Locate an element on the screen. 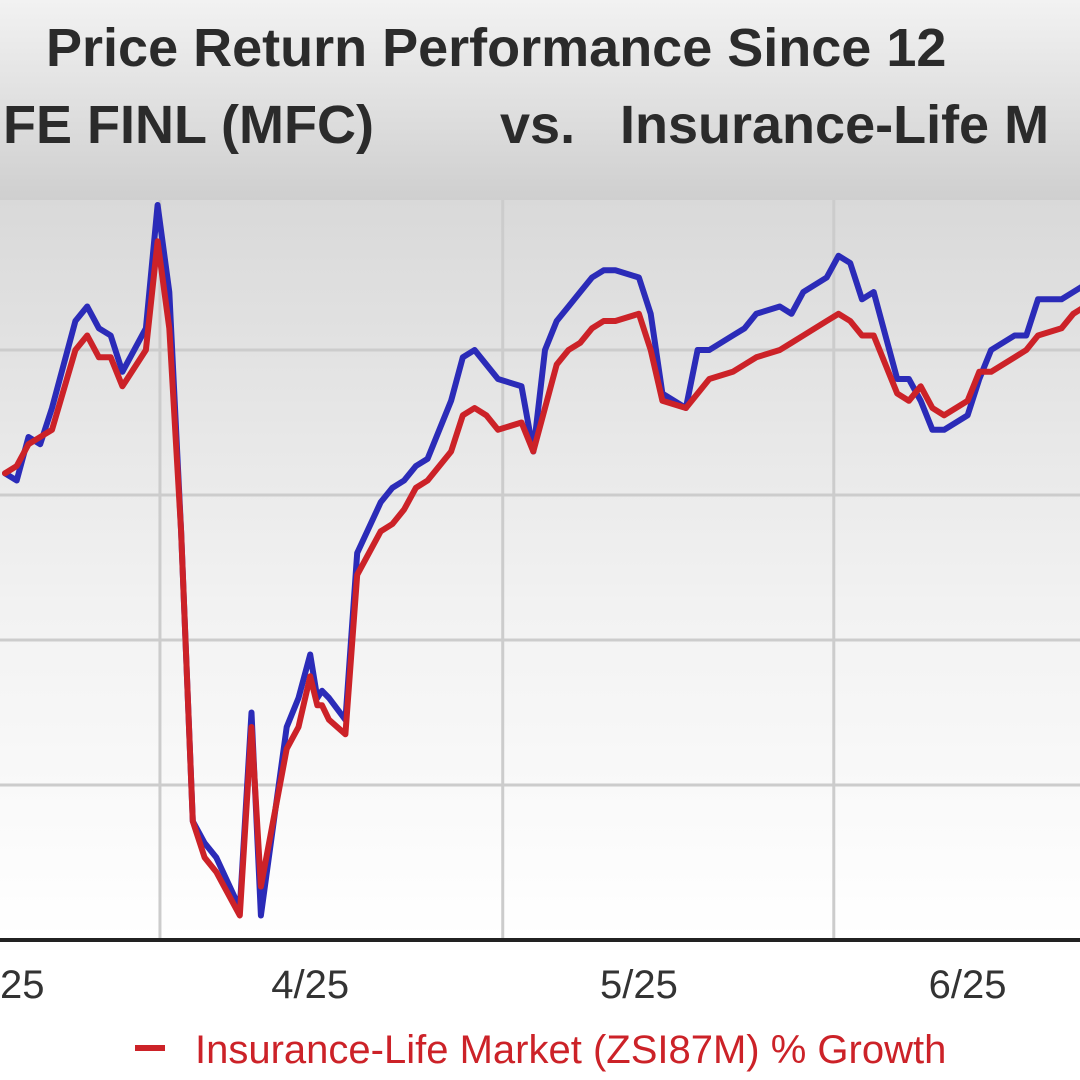  chart-title-vs: vs. is located at coordinates (537, 125).